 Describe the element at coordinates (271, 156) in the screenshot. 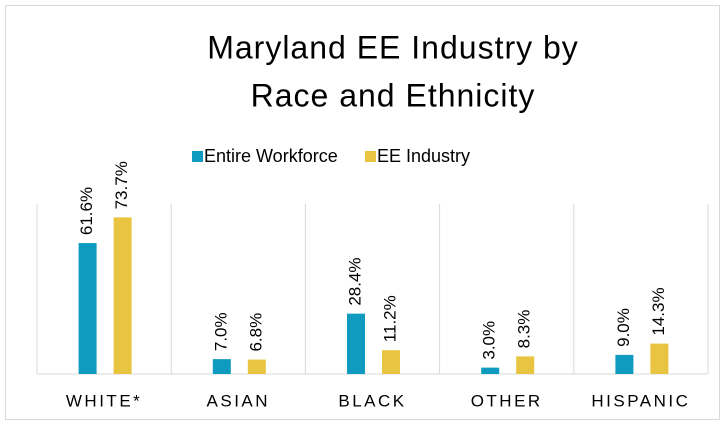

I see `legend-label: Entire Workforce` at that location.